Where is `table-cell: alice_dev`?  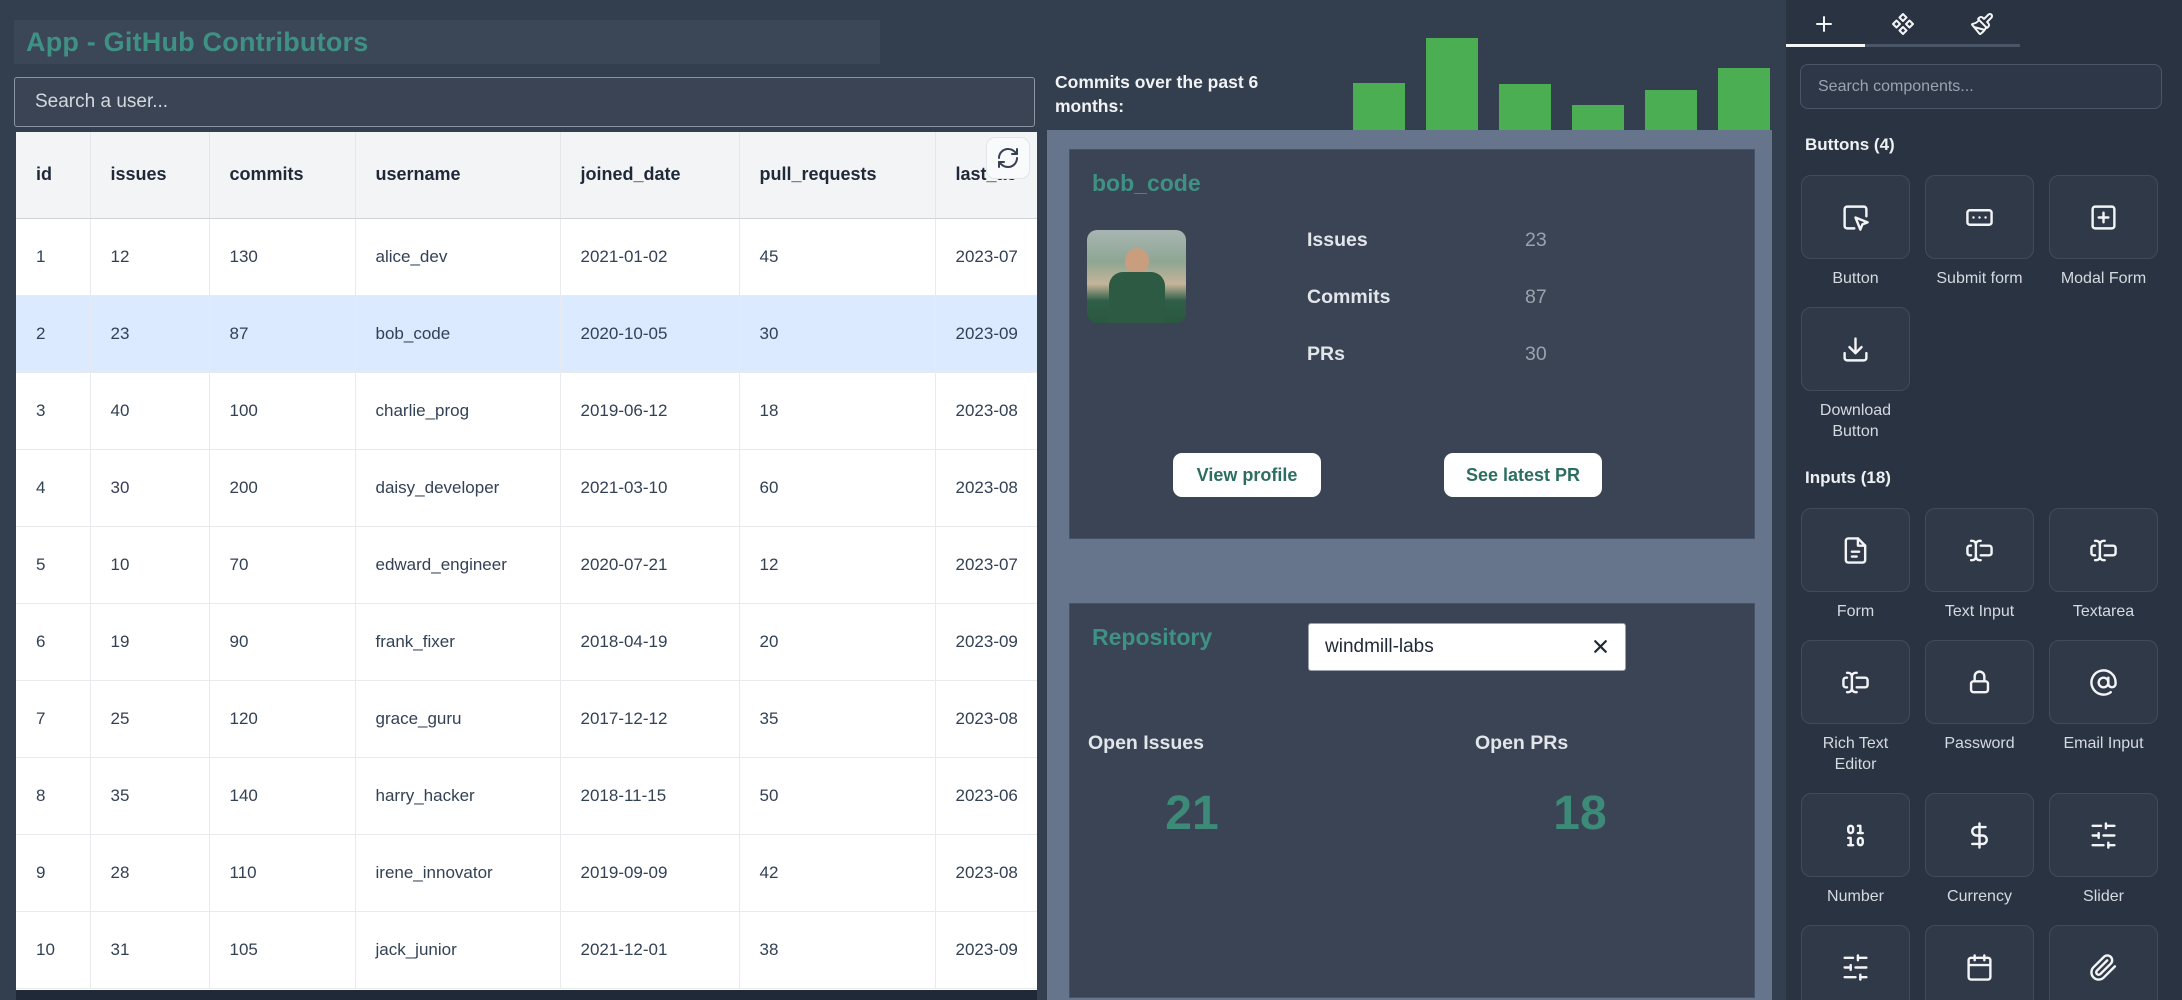 table-cell: alice_dev is located at coordinates (458, 257).